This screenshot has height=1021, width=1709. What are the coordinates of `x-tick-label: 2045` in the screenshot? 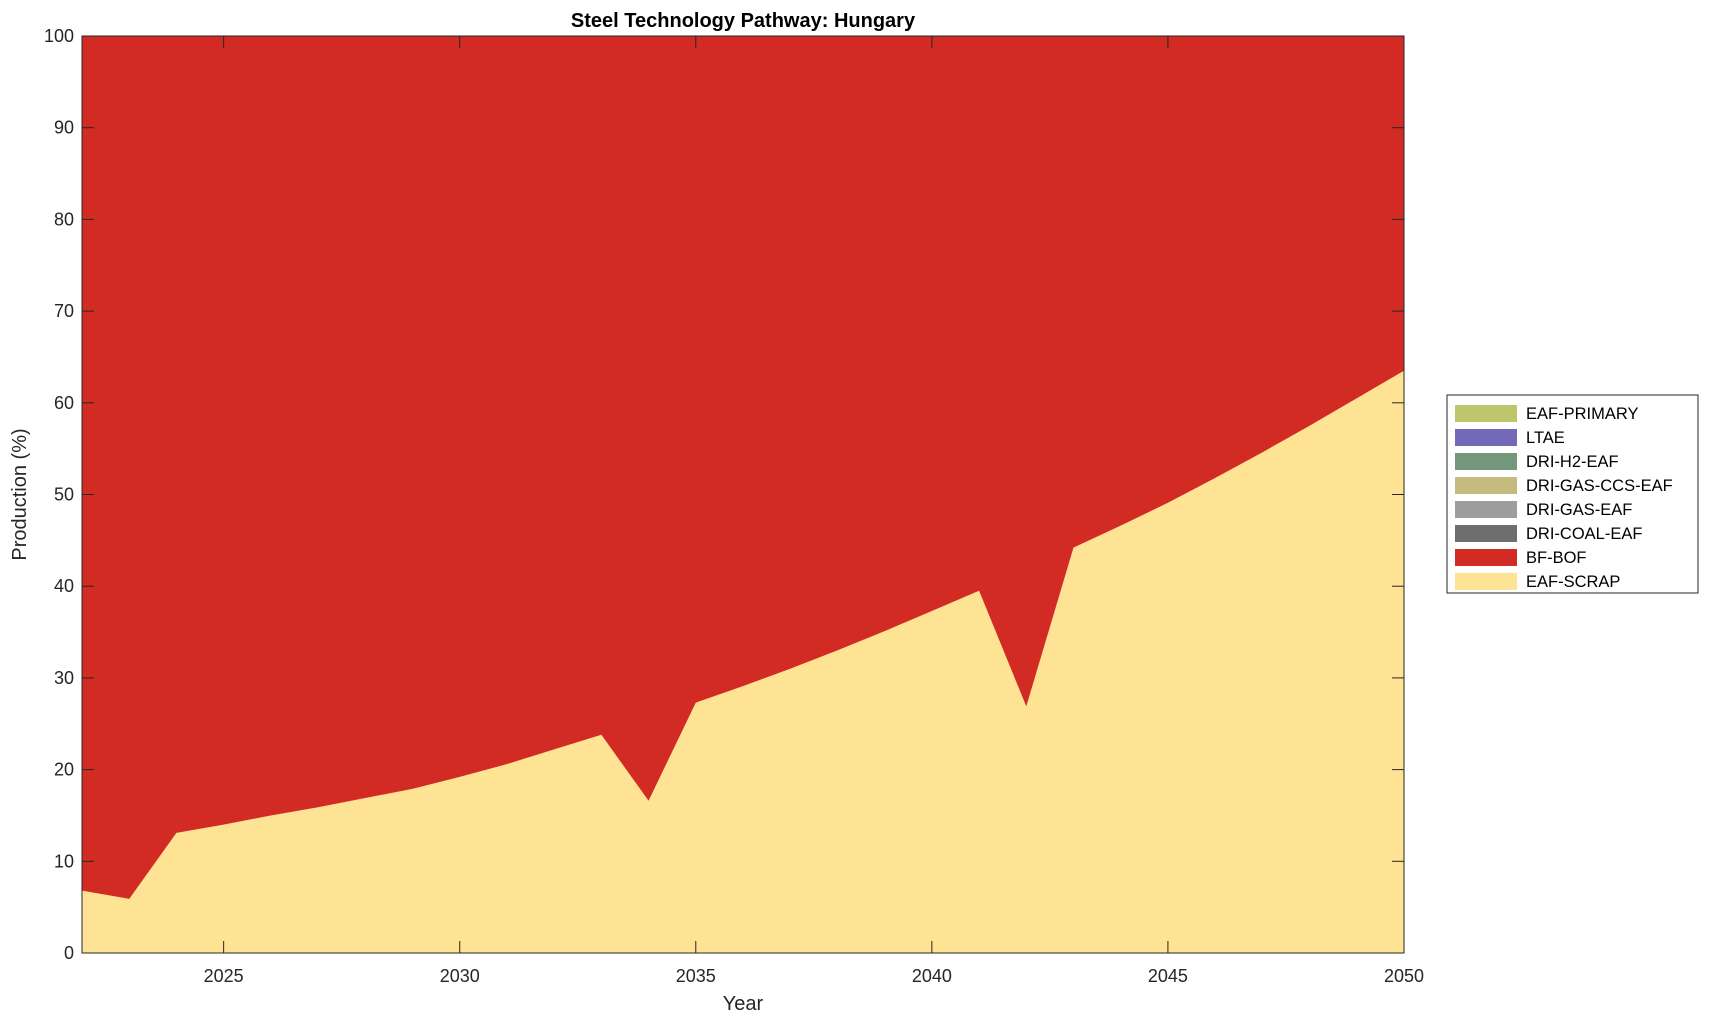 It's located at (1168, 976).